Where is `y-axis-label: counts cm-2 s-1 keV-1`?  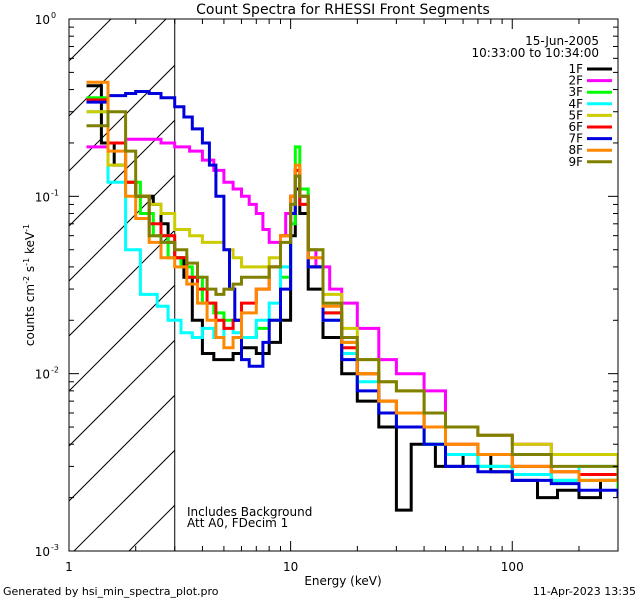
y-axis-label: counts cm-2 s-1 keV-1 is located at coordinates (29, 285).